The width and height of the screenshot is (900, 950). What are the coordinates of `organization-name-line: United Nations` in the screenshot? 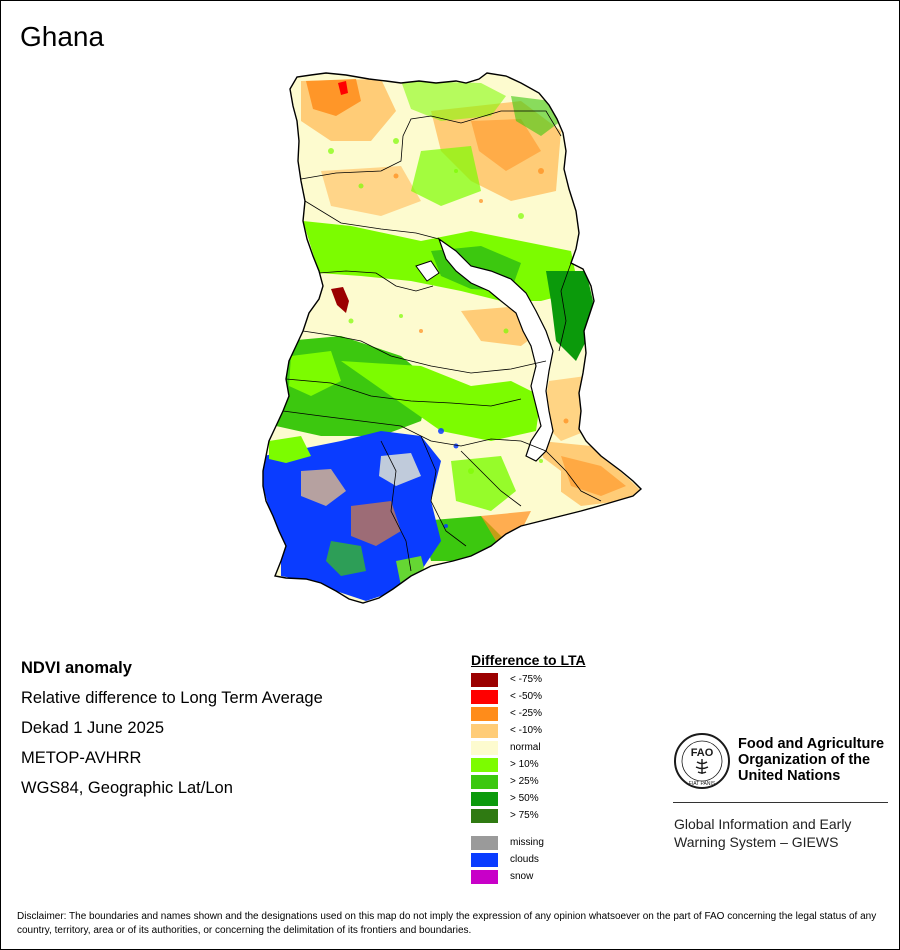 It's located at (789, 776).